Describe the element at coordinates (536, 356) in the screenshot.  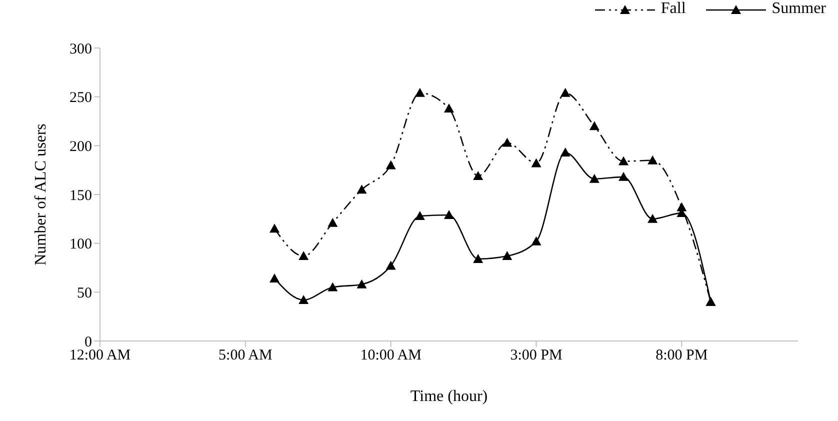
I see `x-tick-label: 3:00 PM` at that location.